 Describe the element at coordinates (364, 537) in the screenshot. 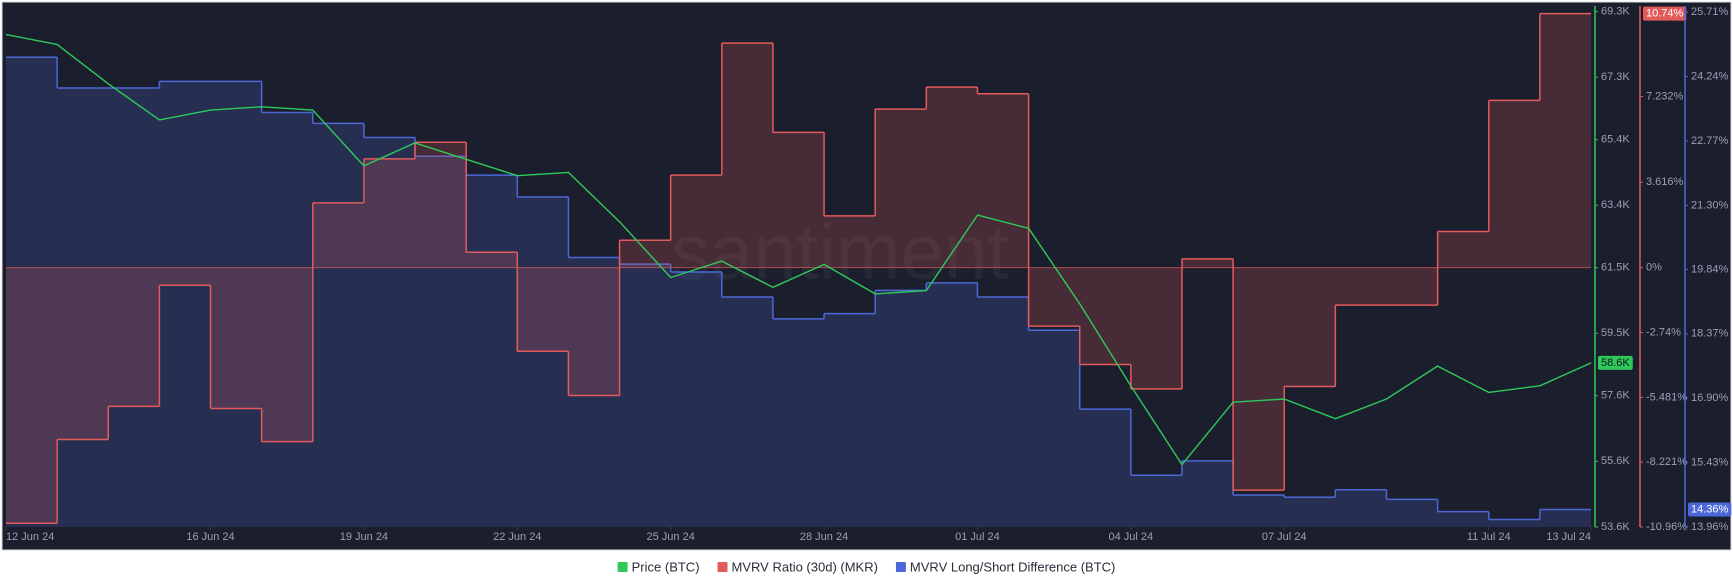

I see `x-tick-label: 19 Jun 24` at that location.